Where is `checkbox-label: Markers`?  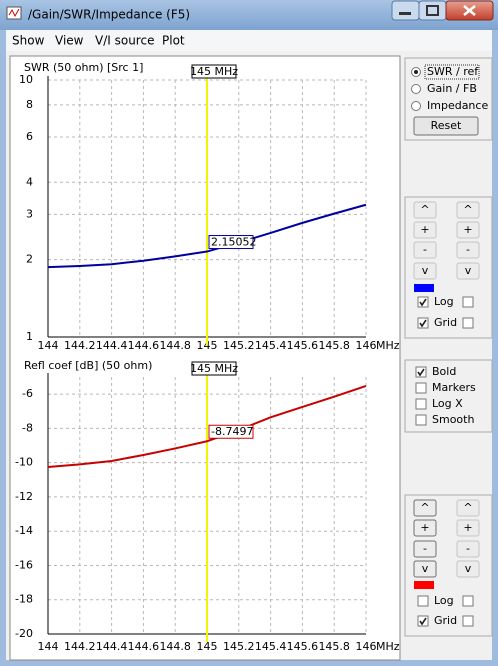 checkbox-label: Markers is located at coordinates (454, 387).